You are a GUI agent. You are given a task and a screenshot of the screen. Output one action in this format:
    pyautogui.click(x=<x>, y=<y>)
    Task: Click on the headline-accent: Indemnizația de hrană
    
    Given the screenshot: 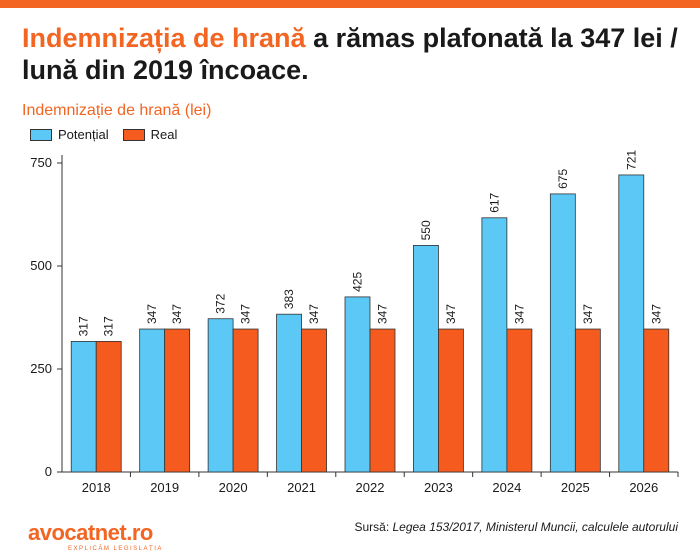 What is the action you would take?
    pyautogui.click(x=164, y=38)
    